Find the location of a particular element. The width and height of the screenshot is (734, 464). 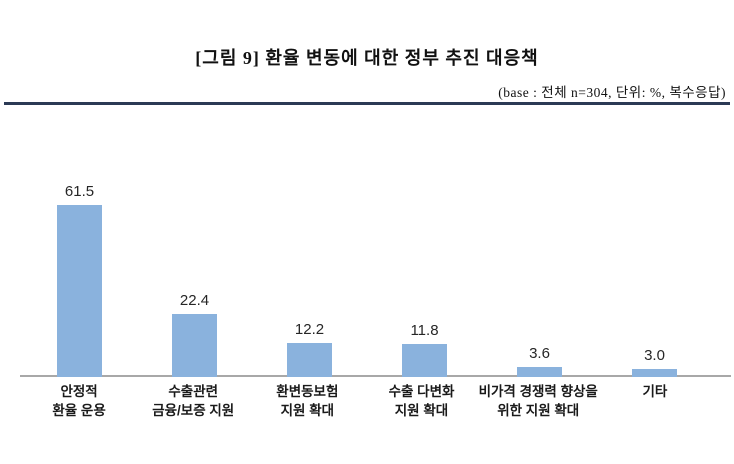

bar-value-label: 22.4 is located at coordinates (194, 300).